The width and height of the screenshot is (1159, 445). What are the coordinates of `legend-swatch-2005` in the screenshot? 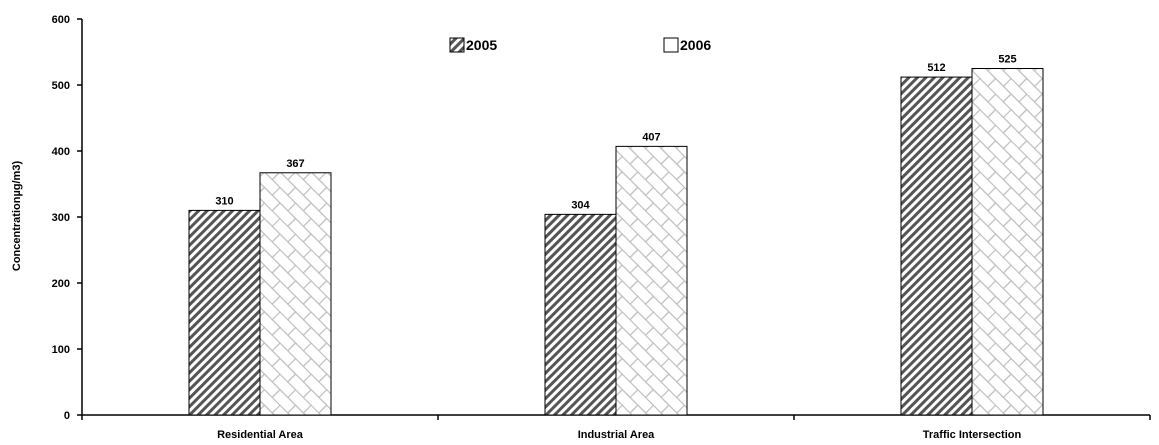 It's located at (457, 45).